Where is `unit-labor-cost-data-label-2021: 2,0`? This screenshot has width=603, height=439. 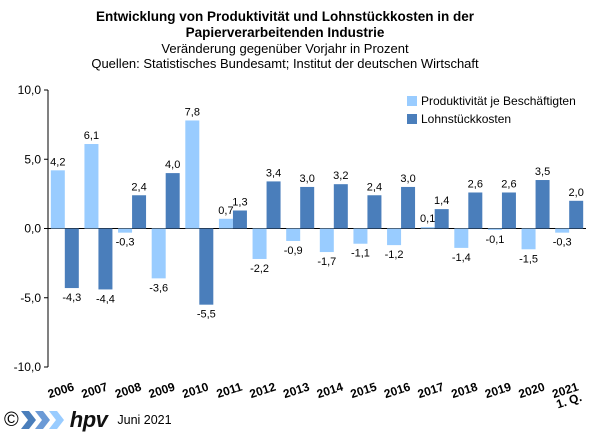
unit-labor-cost-data-label-2021: 2,0 is located at coordinates (576, 193).